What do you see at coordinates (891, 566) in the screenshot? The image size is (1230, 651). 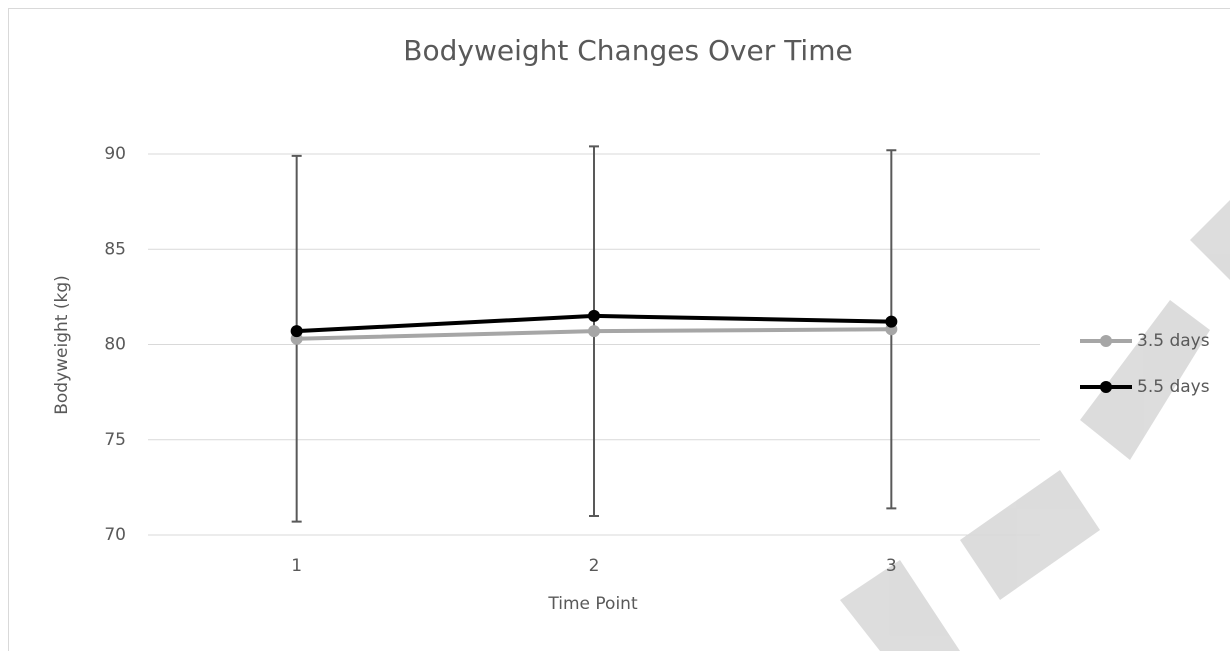 I see `x-tick-label: 3` at bounding box center [891, 566].